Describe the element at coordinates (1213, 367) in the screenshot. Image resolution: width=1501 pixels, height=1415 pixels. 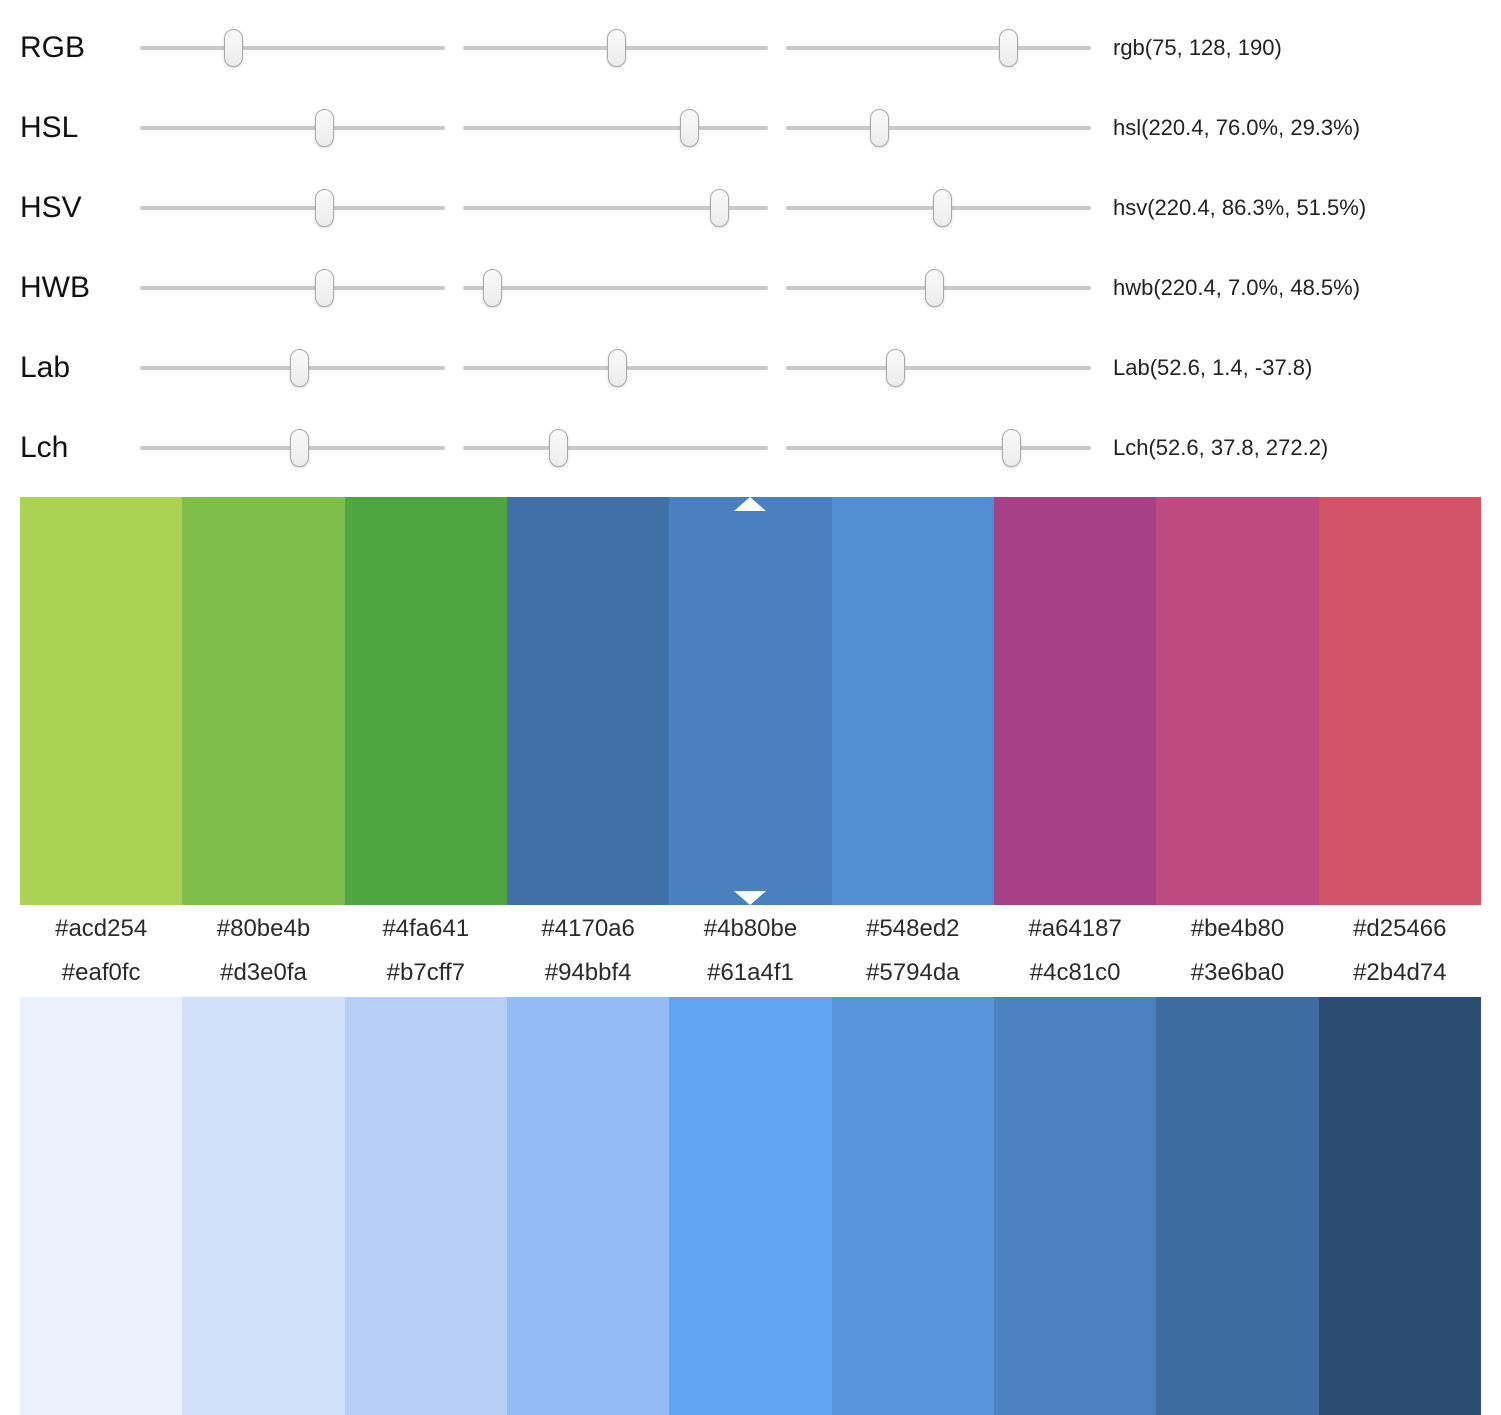
I see `lab-value-text: Lab(52.6, 1.4, -37.8)` at that location.